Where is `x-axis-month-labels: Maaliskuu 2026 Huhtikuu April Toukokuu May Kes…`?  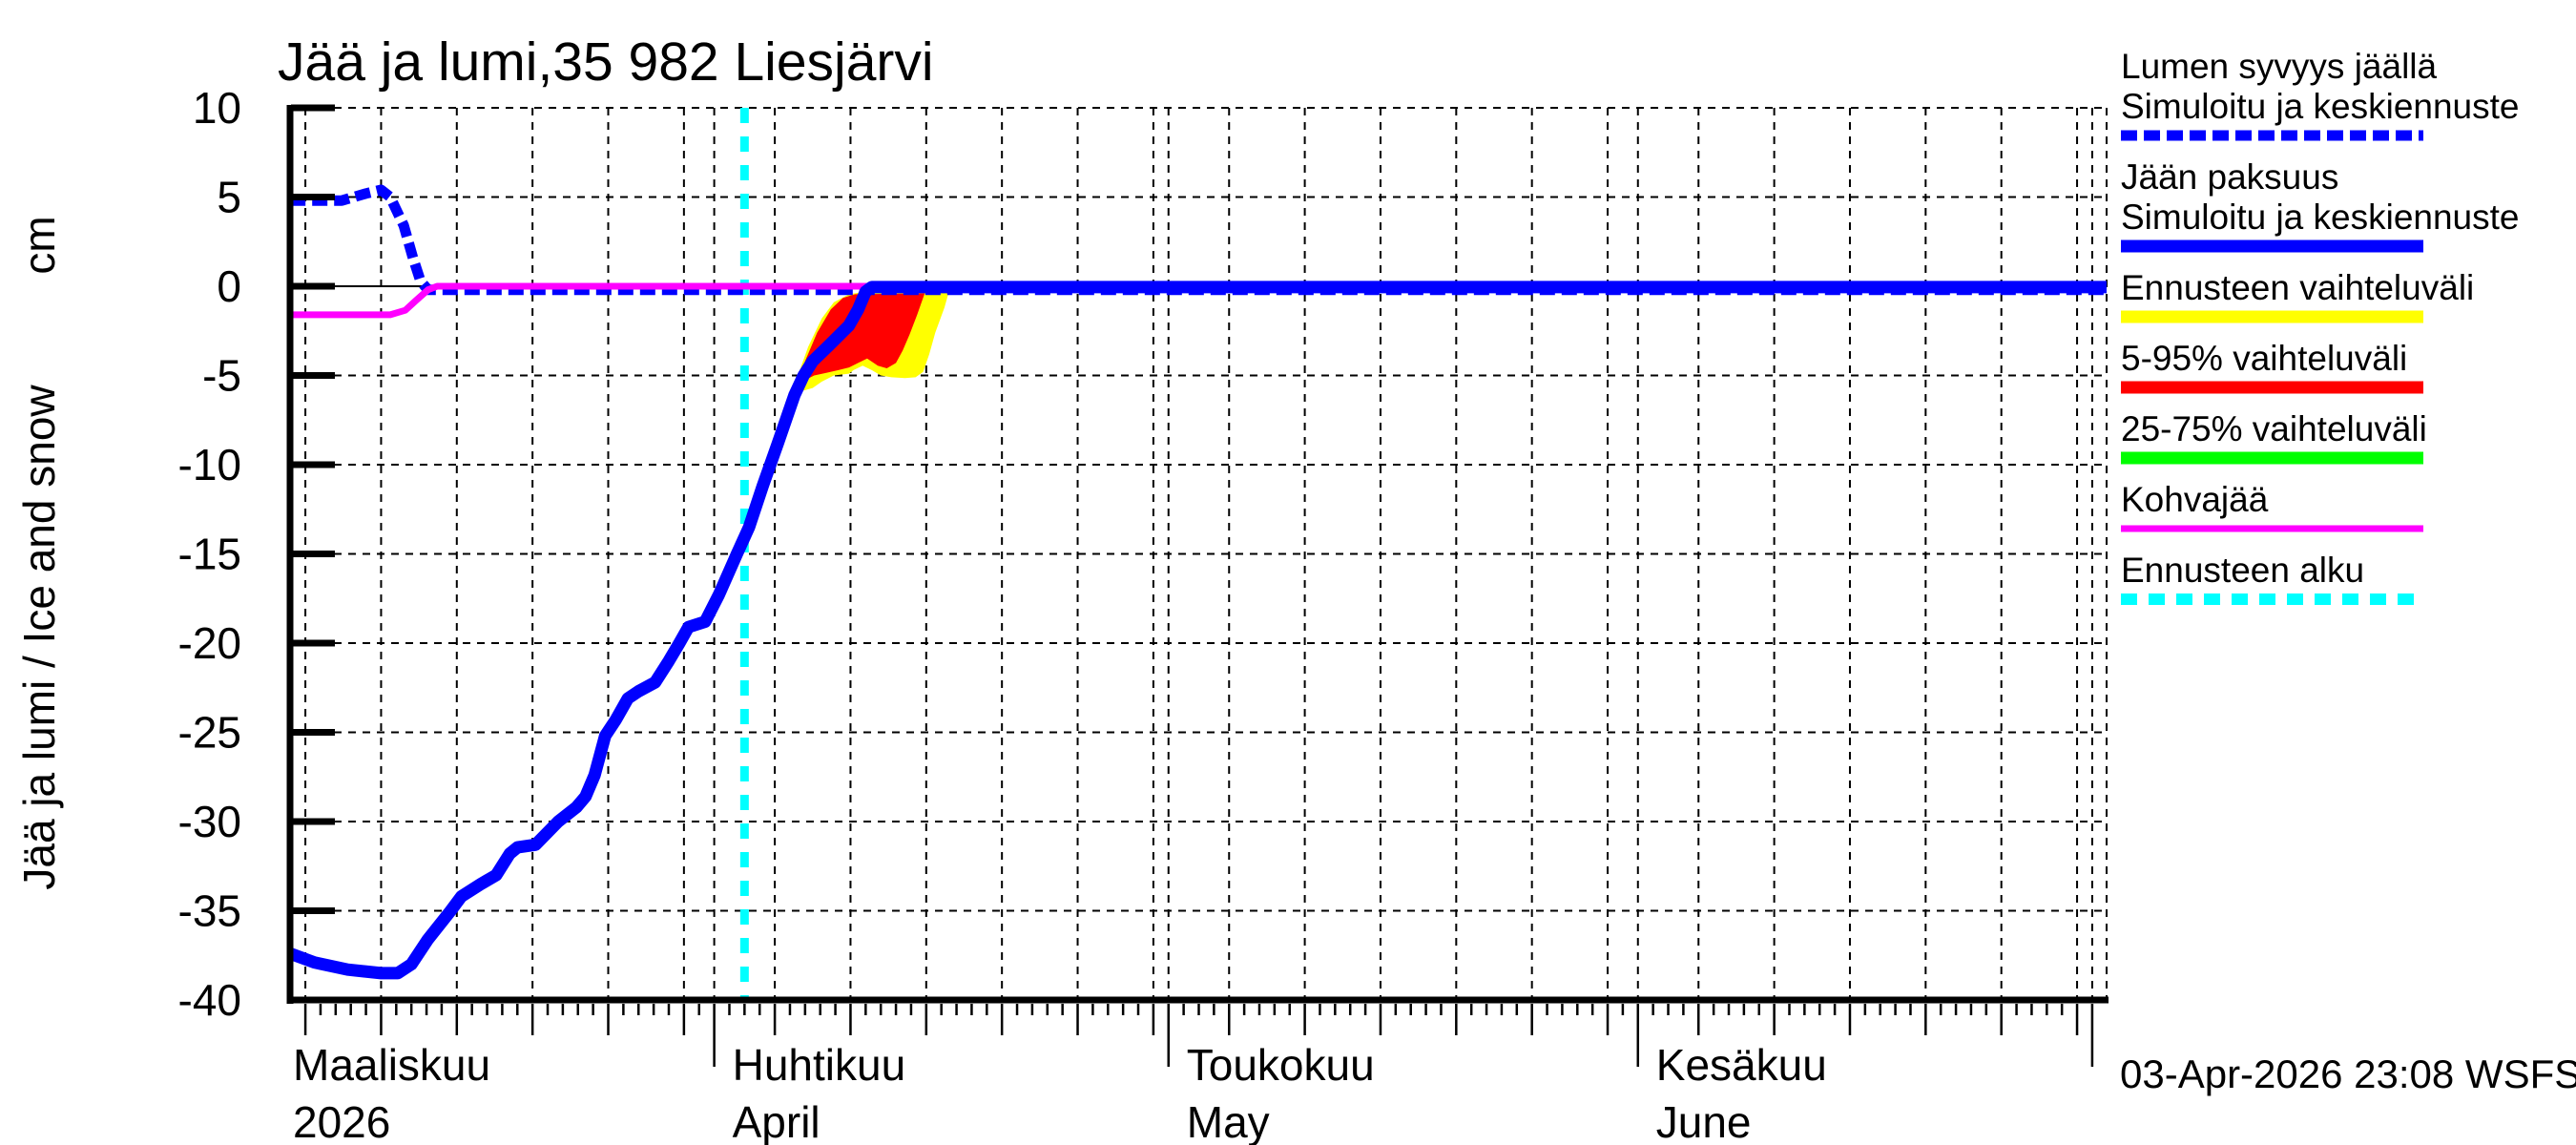 x-axis-month-labels: Maaliskuu 2026 Huhtikuu April Toukokuu May Kes… is located at coordinates (1060, 1092).